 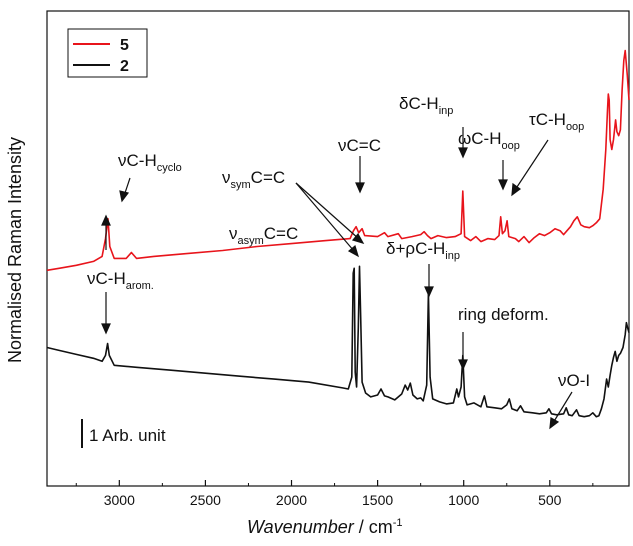 I want to click on legend-box, so click(x=107, y=53).